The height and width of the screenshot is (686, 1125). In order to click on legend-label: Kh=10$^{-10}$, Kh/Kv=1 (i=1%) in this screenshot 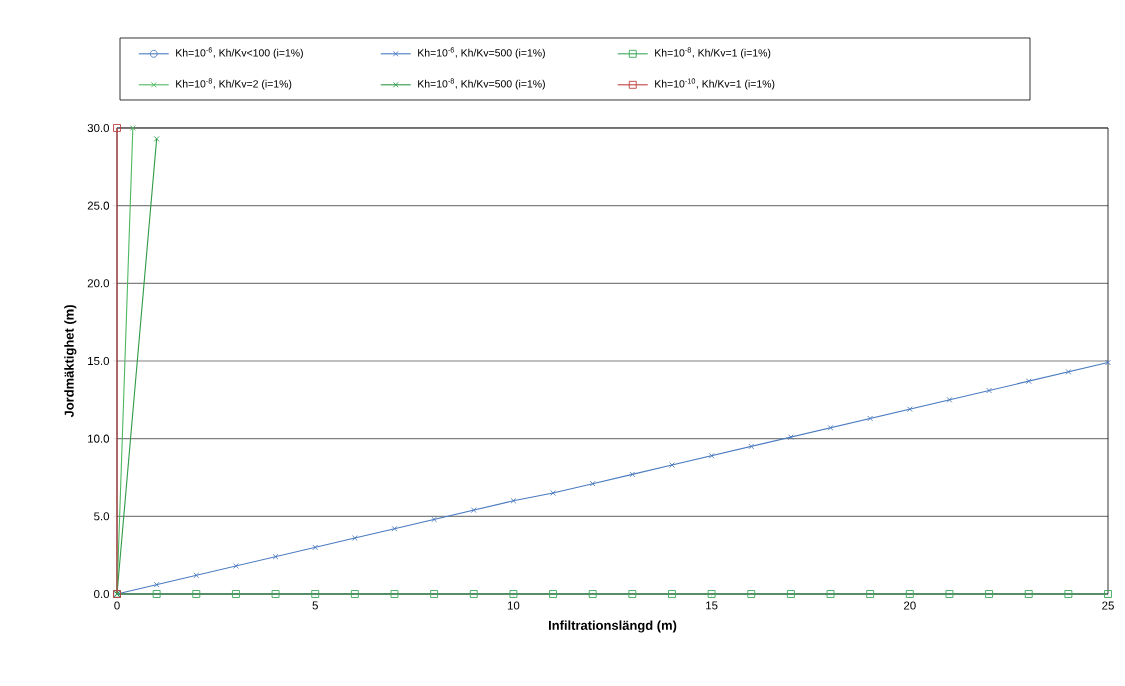, I will do `click(715, 84)`.